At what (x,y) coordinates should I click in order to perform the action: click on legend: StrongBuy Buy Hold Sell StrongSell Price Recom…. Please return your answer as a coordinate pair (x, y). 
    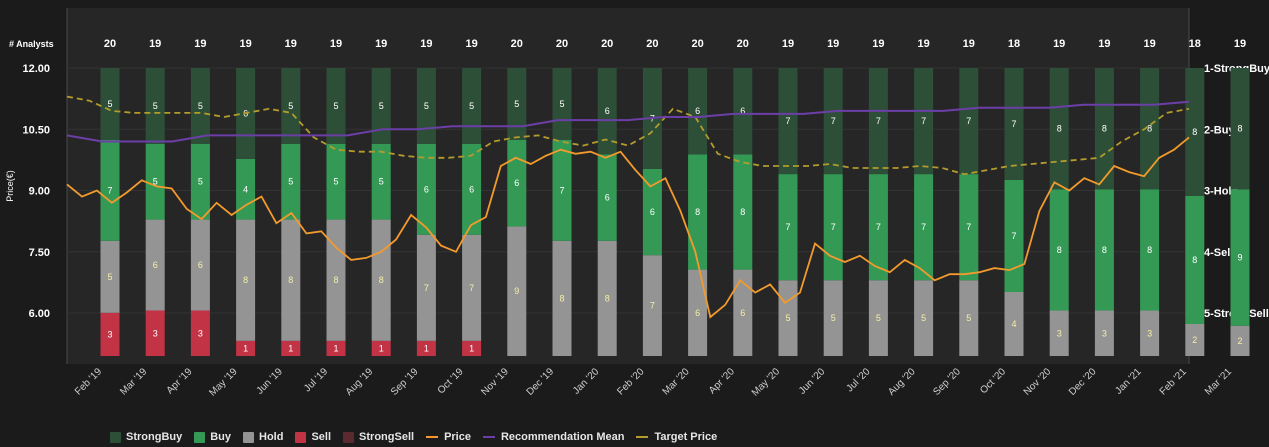
    Looking at the image, I should click on (419, 437).